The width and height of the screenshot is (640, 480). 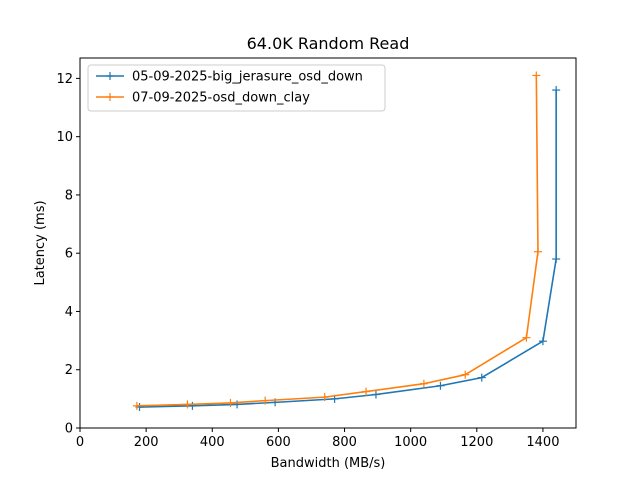 I want to click on x-tick-label: 1200, so click(x=476, y=442).